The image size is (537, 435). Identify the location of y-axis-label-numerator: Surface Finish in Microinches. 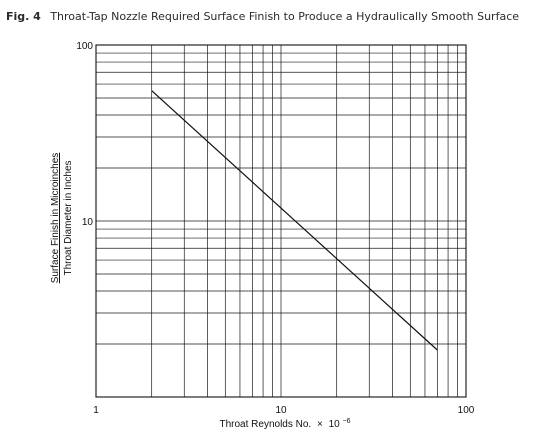
(55, 218).